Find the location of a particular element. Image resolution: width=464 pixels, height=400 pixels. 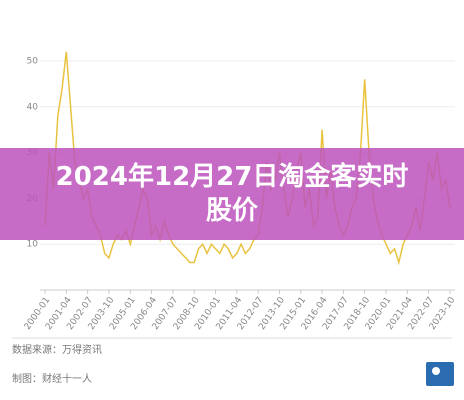

chart-title: 2024年12月27日淘金客实时股价 is located at coordinates (232, 194).